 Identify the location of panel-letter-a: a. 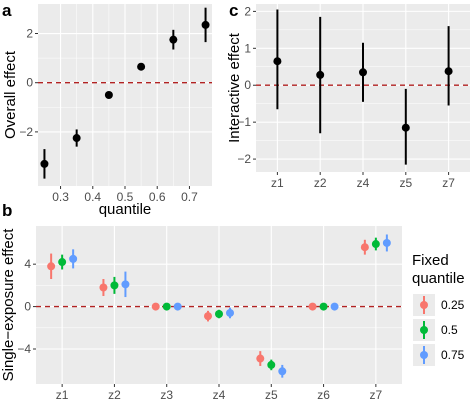
(7, 10).